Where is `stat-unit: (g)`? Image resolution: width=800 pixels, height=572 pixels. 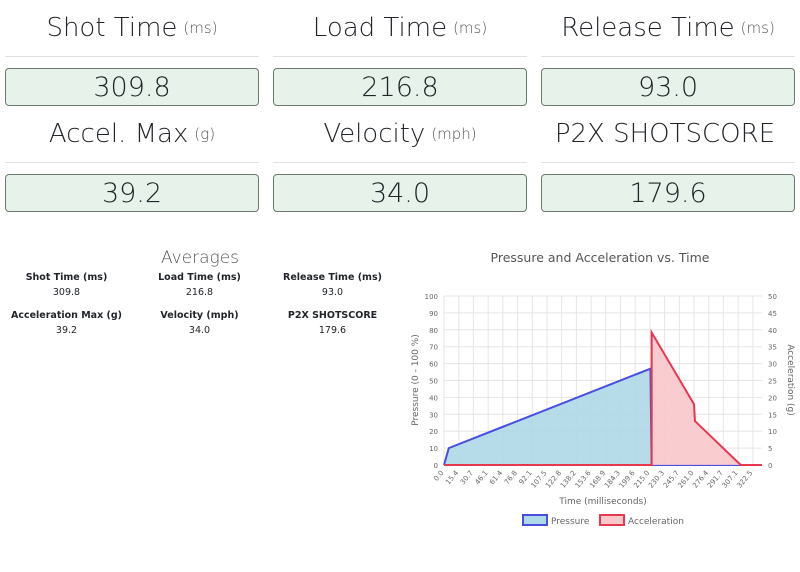 stat-unit: (g) is located at coordinates (205, 134).